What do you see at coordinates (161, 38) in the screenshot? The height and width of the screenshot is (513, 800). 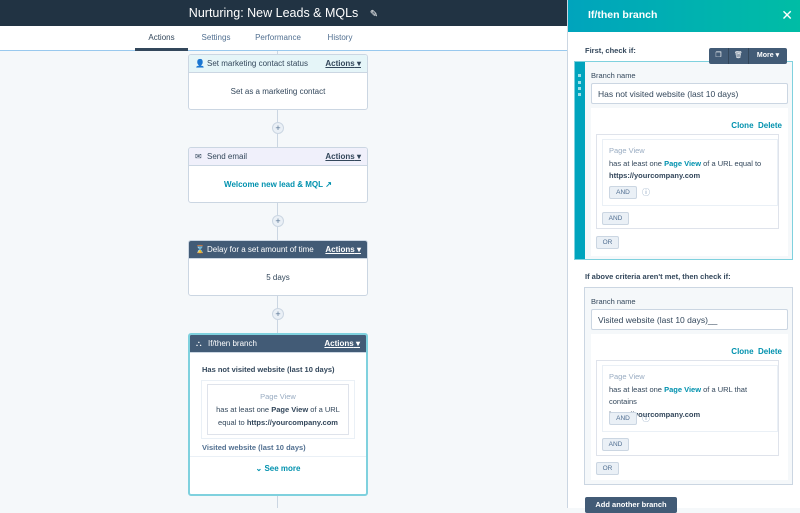 I see `tab-actions: Actions` at bounding box center [161, 38].